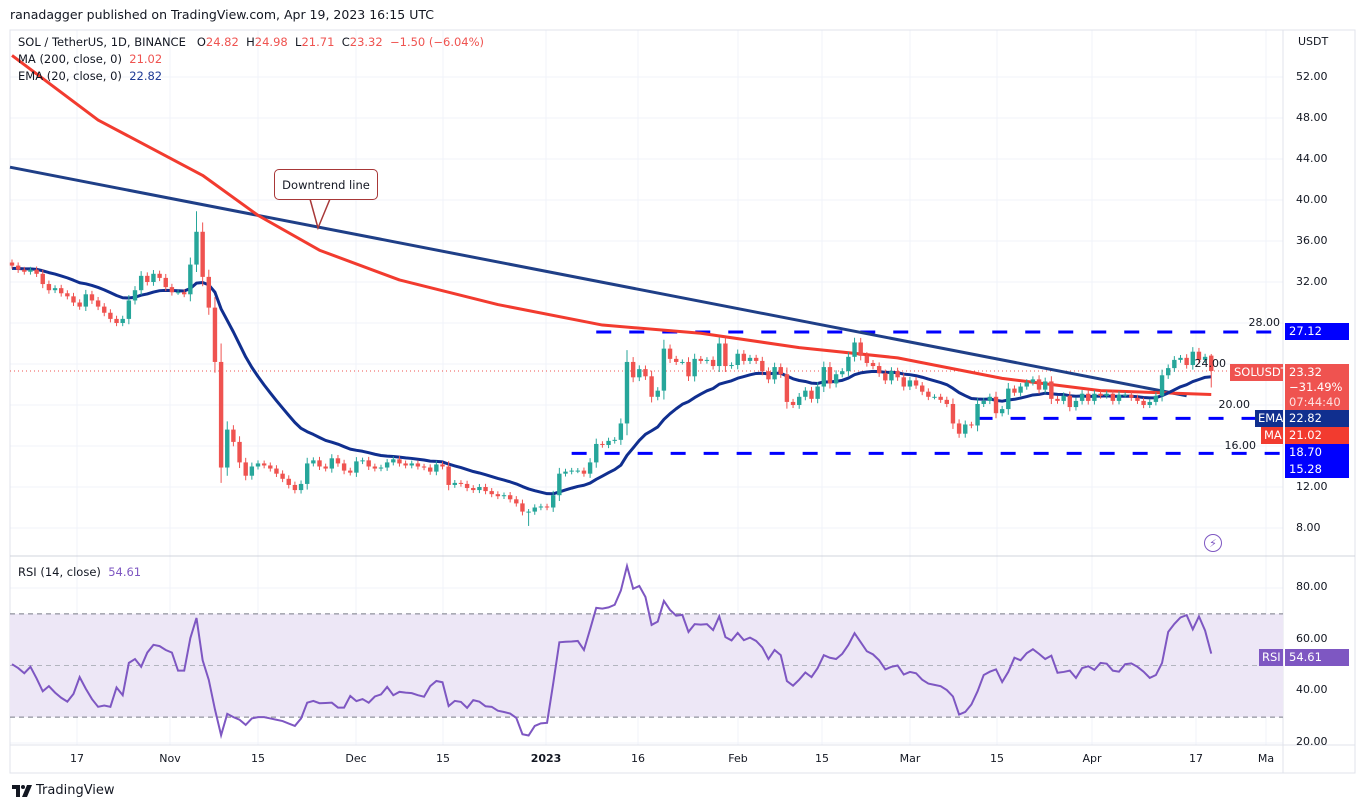 The width and height of the screenshot is (1362, 809). I want to click on price-tick-label: 12.00, so click(1312, 486).